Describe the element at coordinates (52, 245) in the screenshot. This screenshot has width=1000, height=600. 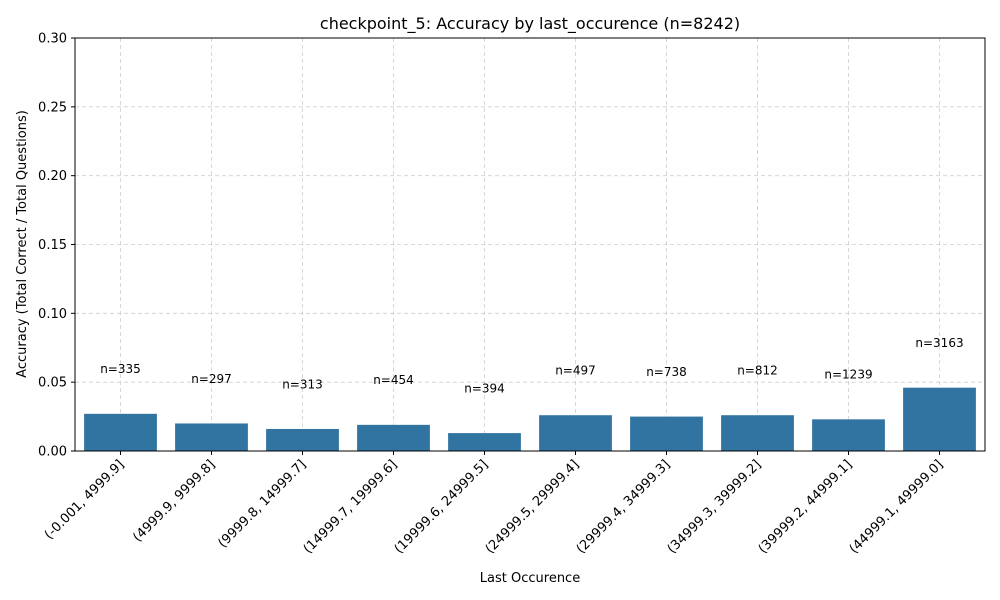
I see `y-tick-label: 0.15` at that location.